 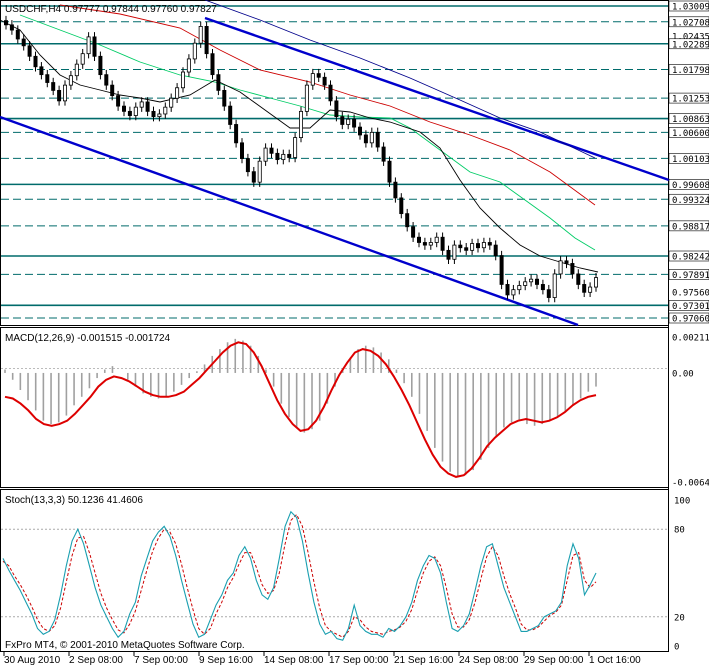 What do you see at coordinates (690, 23) in the screenshot?
I see `price-tick-label: 1.02708` at bounding box center [690, 23].